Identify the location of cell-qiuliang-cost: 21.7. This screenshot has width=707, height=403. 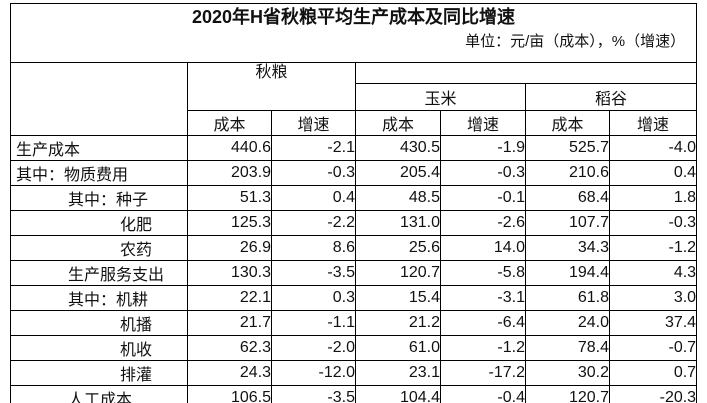
(229, 323).